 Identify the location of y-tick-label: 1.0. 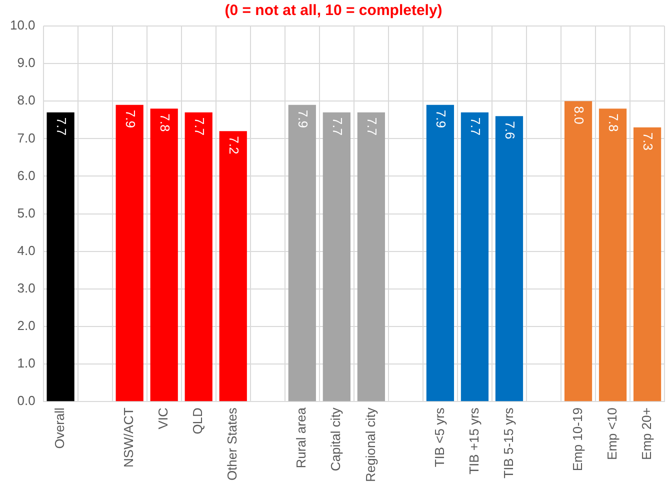
(26, 363).